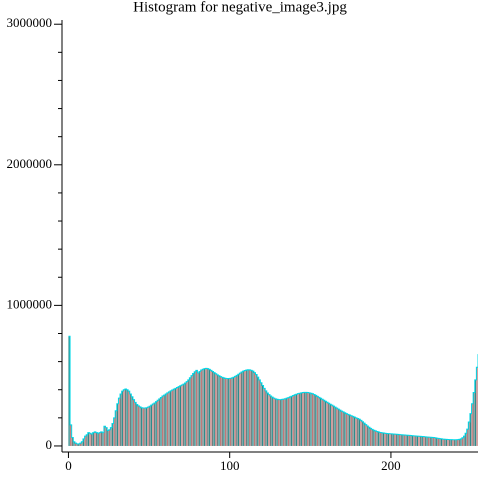 This screenshot has width=480, height=480. What do you see at coordinates (30, 22) in the screenshot?
I see `y-tick-label: 3000000` at bounding box center [30, 22].